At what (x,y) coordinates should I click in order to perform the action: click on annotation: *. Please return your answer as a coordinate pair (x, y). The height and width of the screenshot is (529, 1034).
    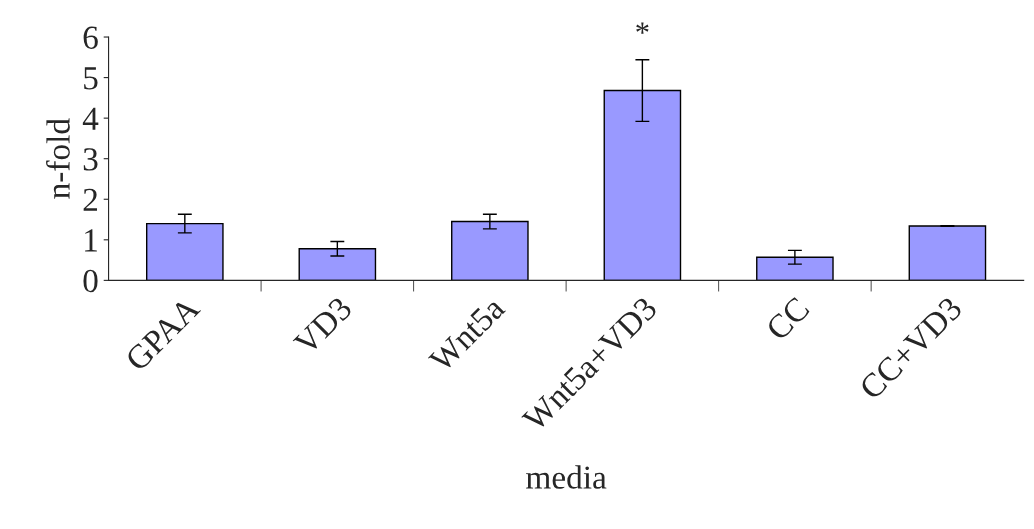
    Looking at the image, I should click on (642, 28).